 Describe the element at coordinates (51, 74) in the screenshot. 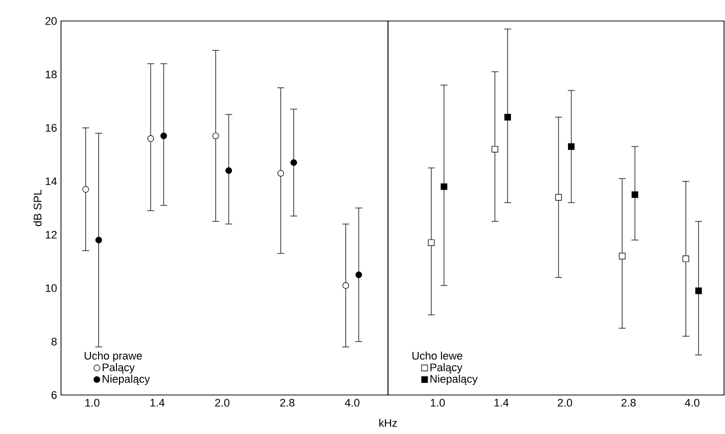

I see `y-tick-label: 18` at that location.